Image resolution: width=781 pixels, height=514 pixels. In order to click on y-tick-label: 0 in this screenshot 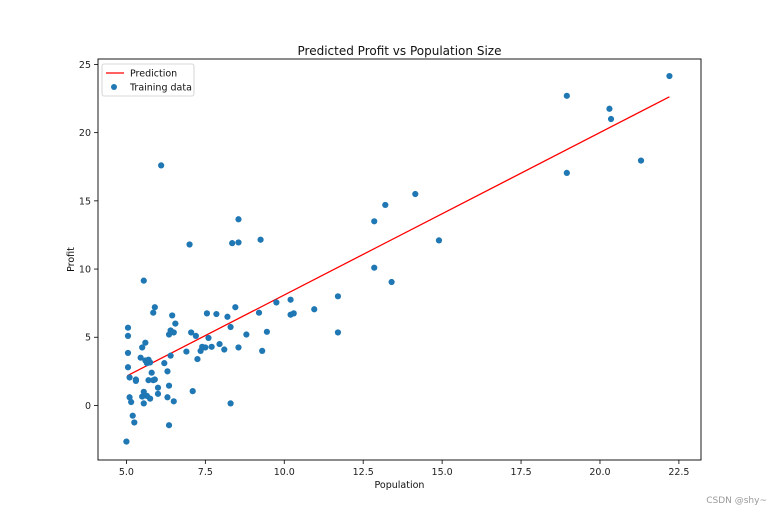, I will do `click(88, 406)`.